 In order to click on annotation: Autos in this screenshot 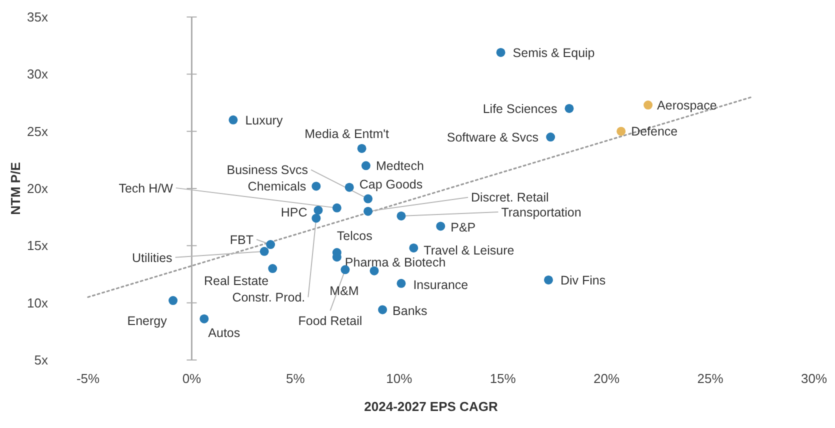, I will do `click(224, 333)`.